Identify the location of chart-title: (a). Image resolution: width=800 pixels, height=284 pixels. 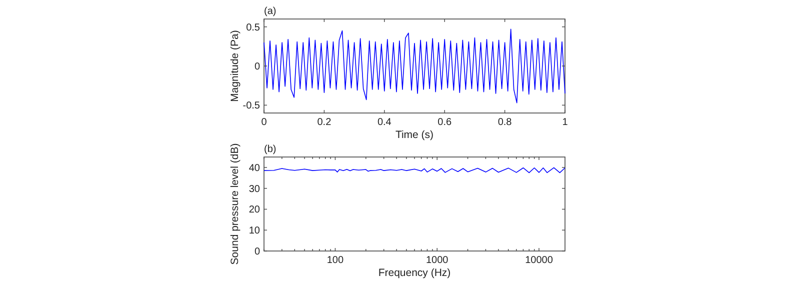
(270, 11).